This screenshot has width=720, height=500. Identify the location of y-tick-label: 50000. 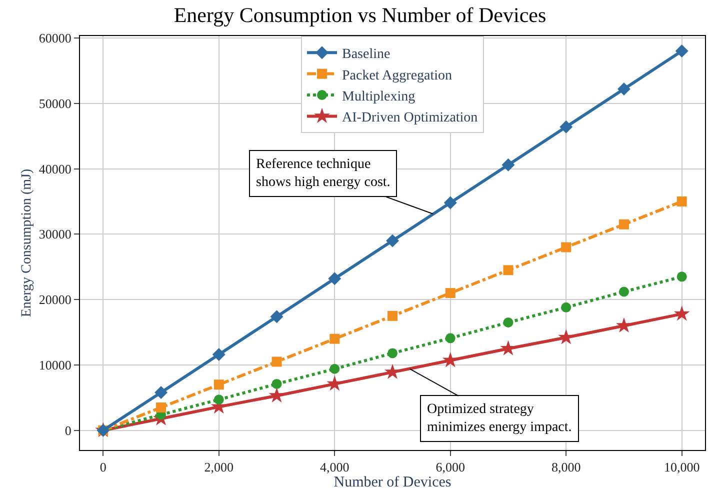
(55, 103).